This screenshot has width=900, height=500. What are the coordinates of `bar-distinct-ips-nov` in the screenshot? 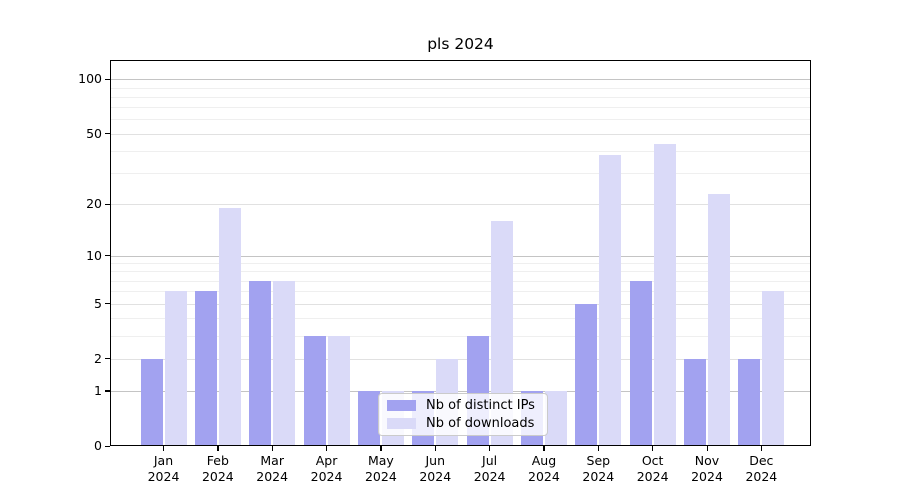 It's located at (695, 402).